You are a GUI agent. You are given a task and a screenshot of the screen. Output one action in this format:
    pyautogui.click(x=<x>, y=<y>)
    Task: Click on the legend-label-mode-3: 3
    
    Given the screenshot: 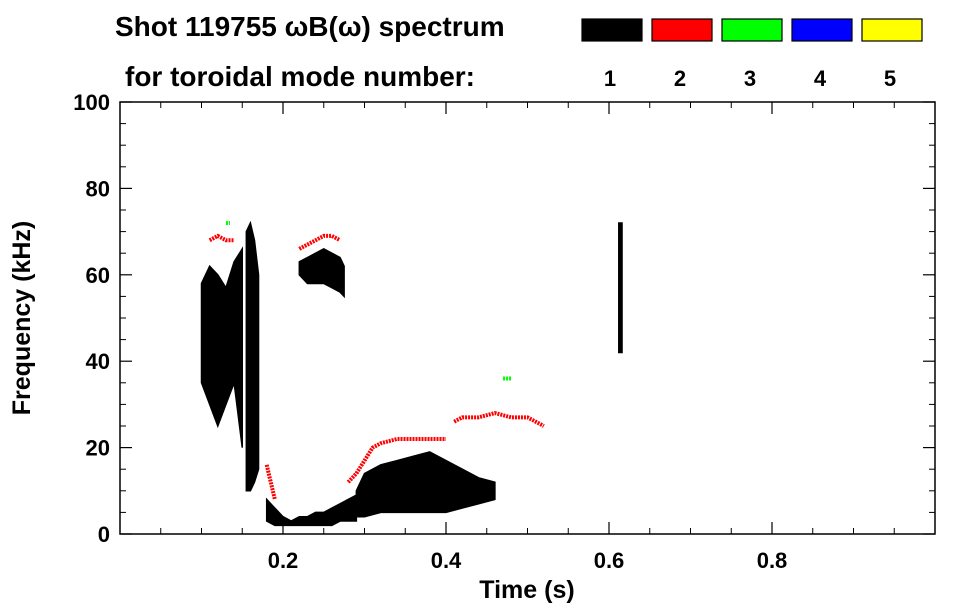 What is the action you would take?
    pyautogui.click(x=750, y=78)
    